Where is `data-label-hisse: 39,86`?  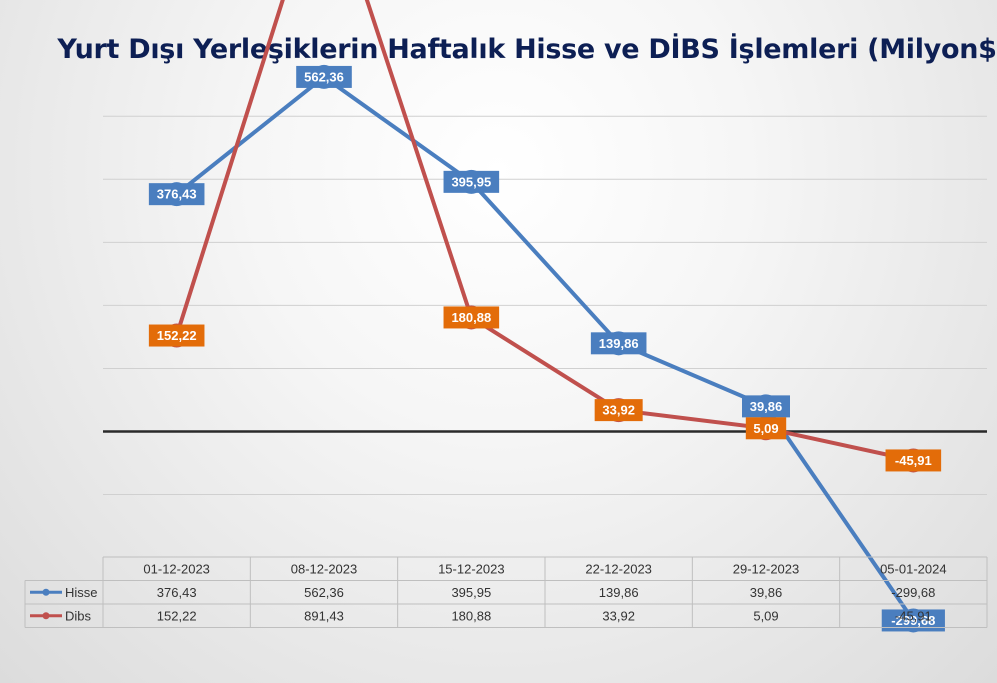 data-label-hisse: 39,86 is located at coordinates (766, 406).